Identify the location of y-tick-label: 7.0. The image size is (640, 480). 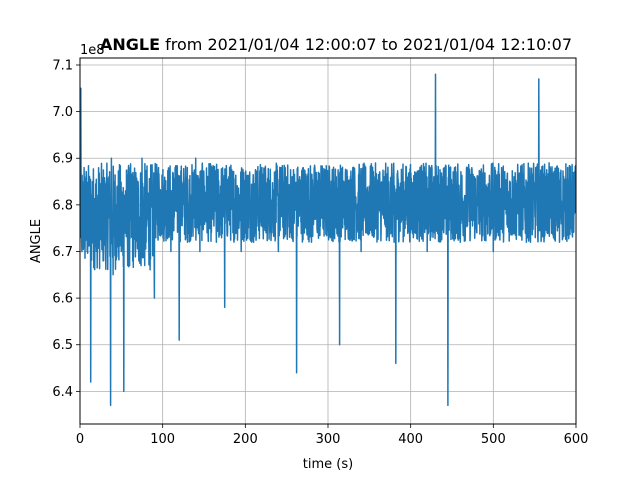
(62, 112).